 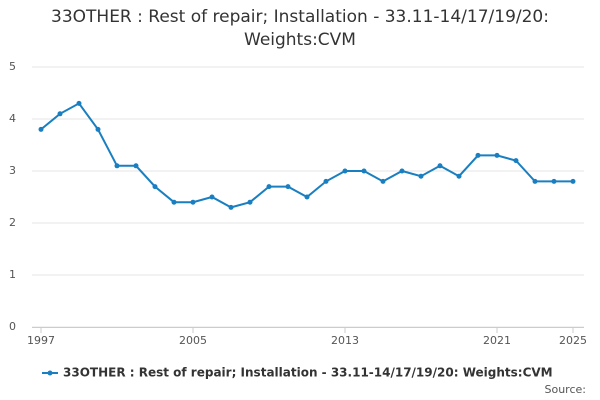 What do you see at coordinates (50, 373) in the screenshot?
I see `legend-marker` at bounding box center [50, 373].